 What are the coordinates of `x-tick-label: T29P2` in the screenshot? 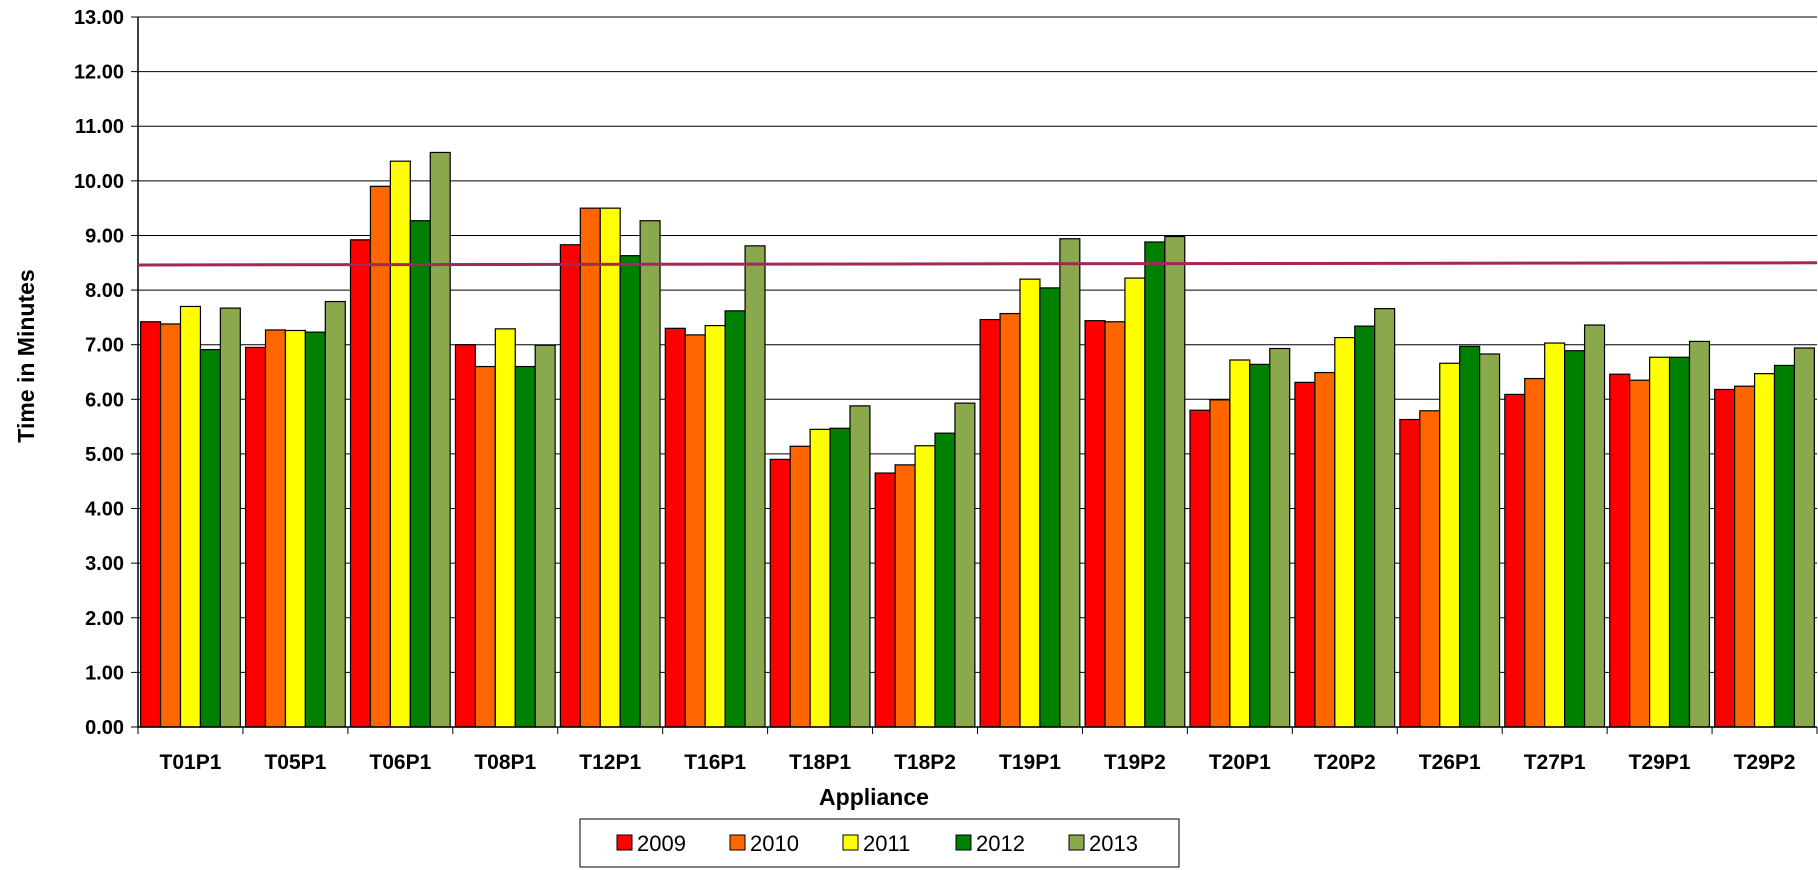 It's located at (1765, 762).